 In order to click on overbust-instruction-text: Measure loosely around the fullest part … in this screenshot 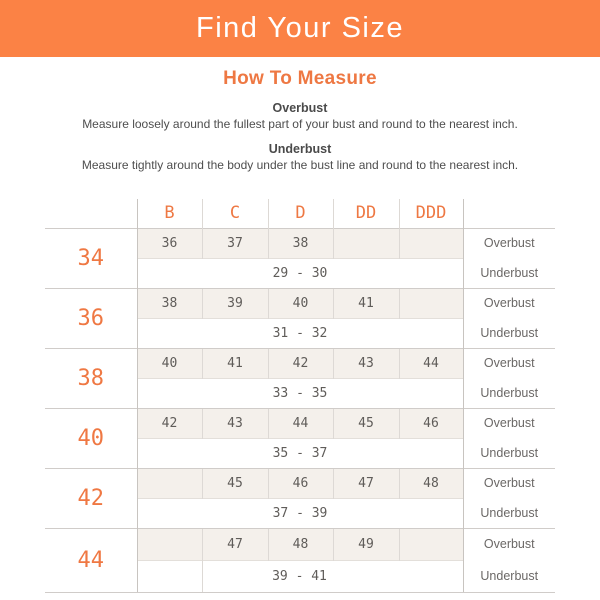, I will do `click(300, 124)`.